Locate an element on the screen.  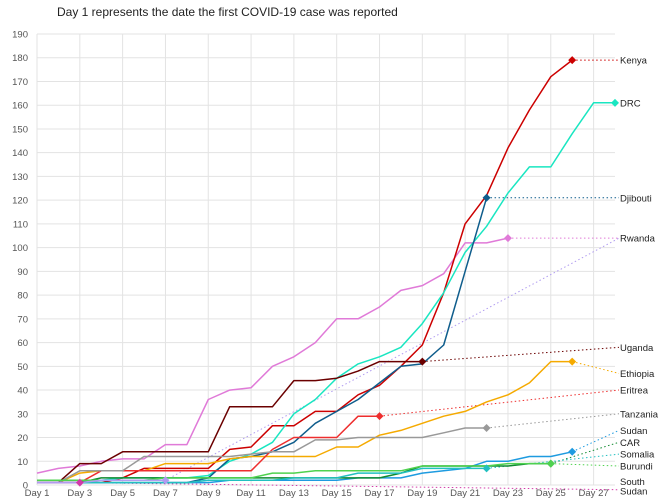
y-tick-label: 130 is located at coordinates (20, 177).